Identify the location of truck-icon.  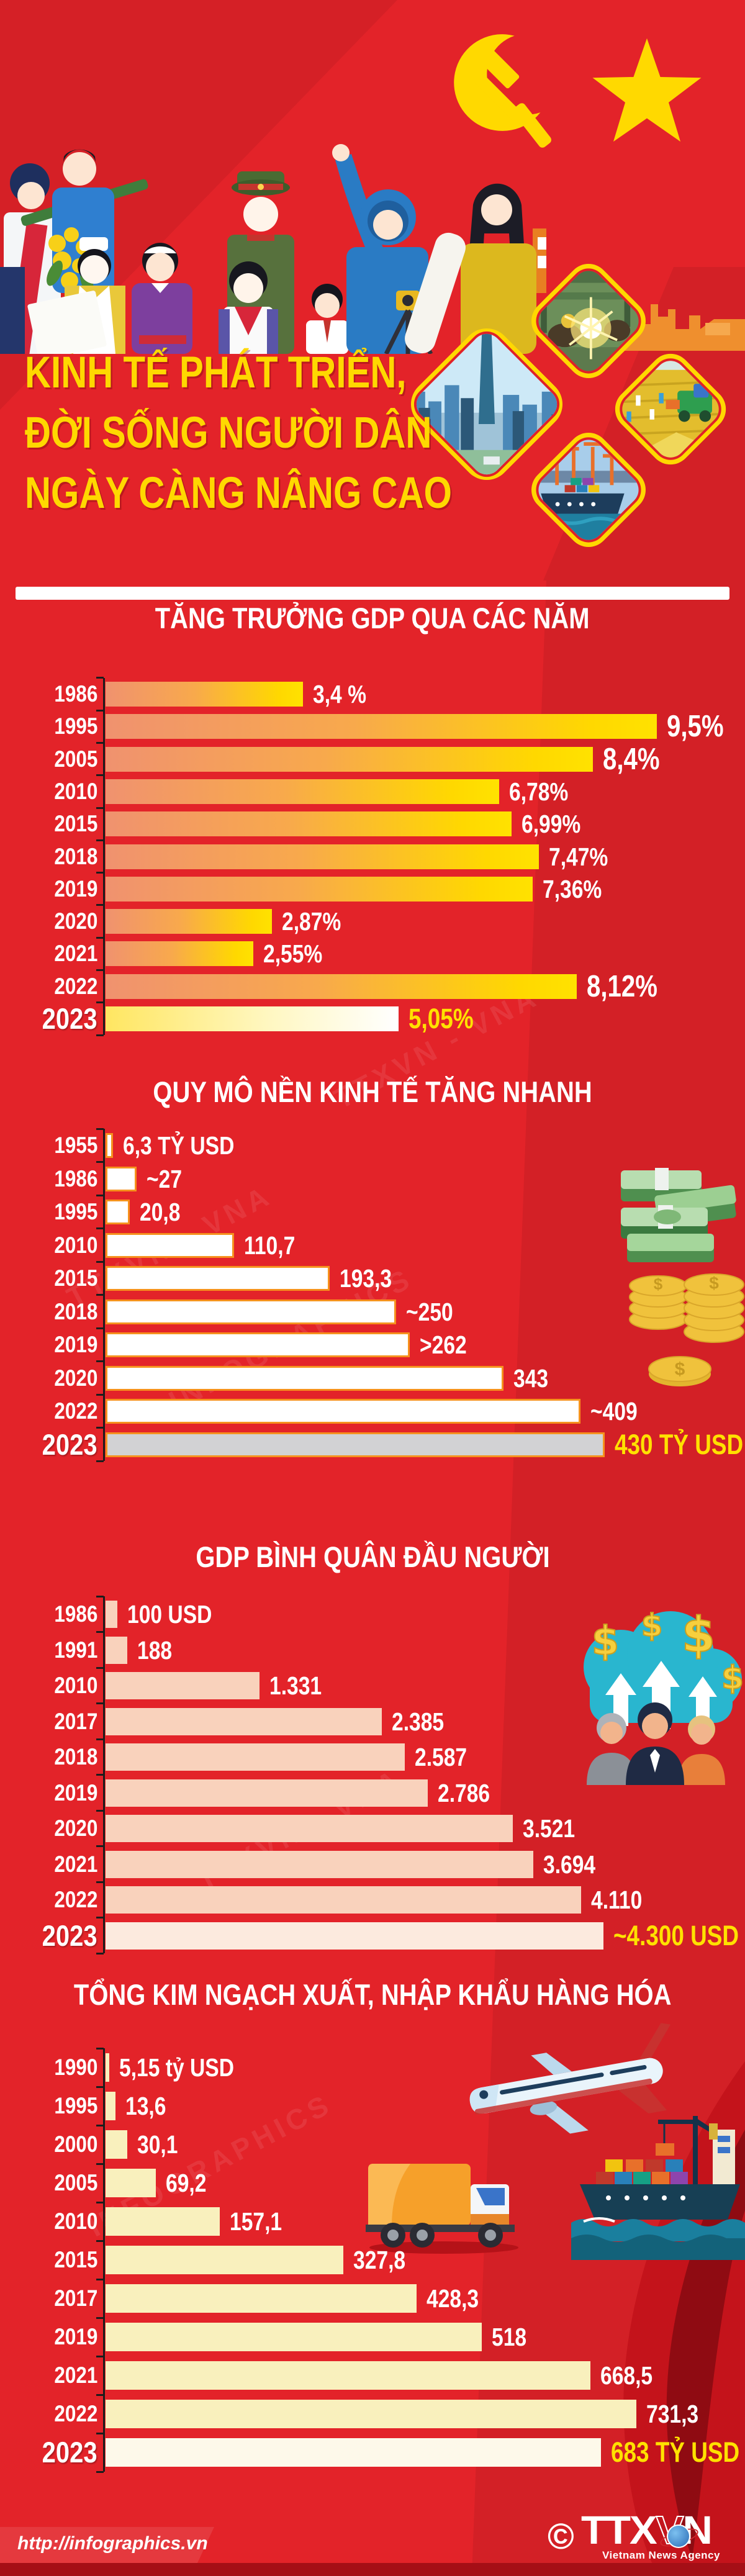
(442, 2209).